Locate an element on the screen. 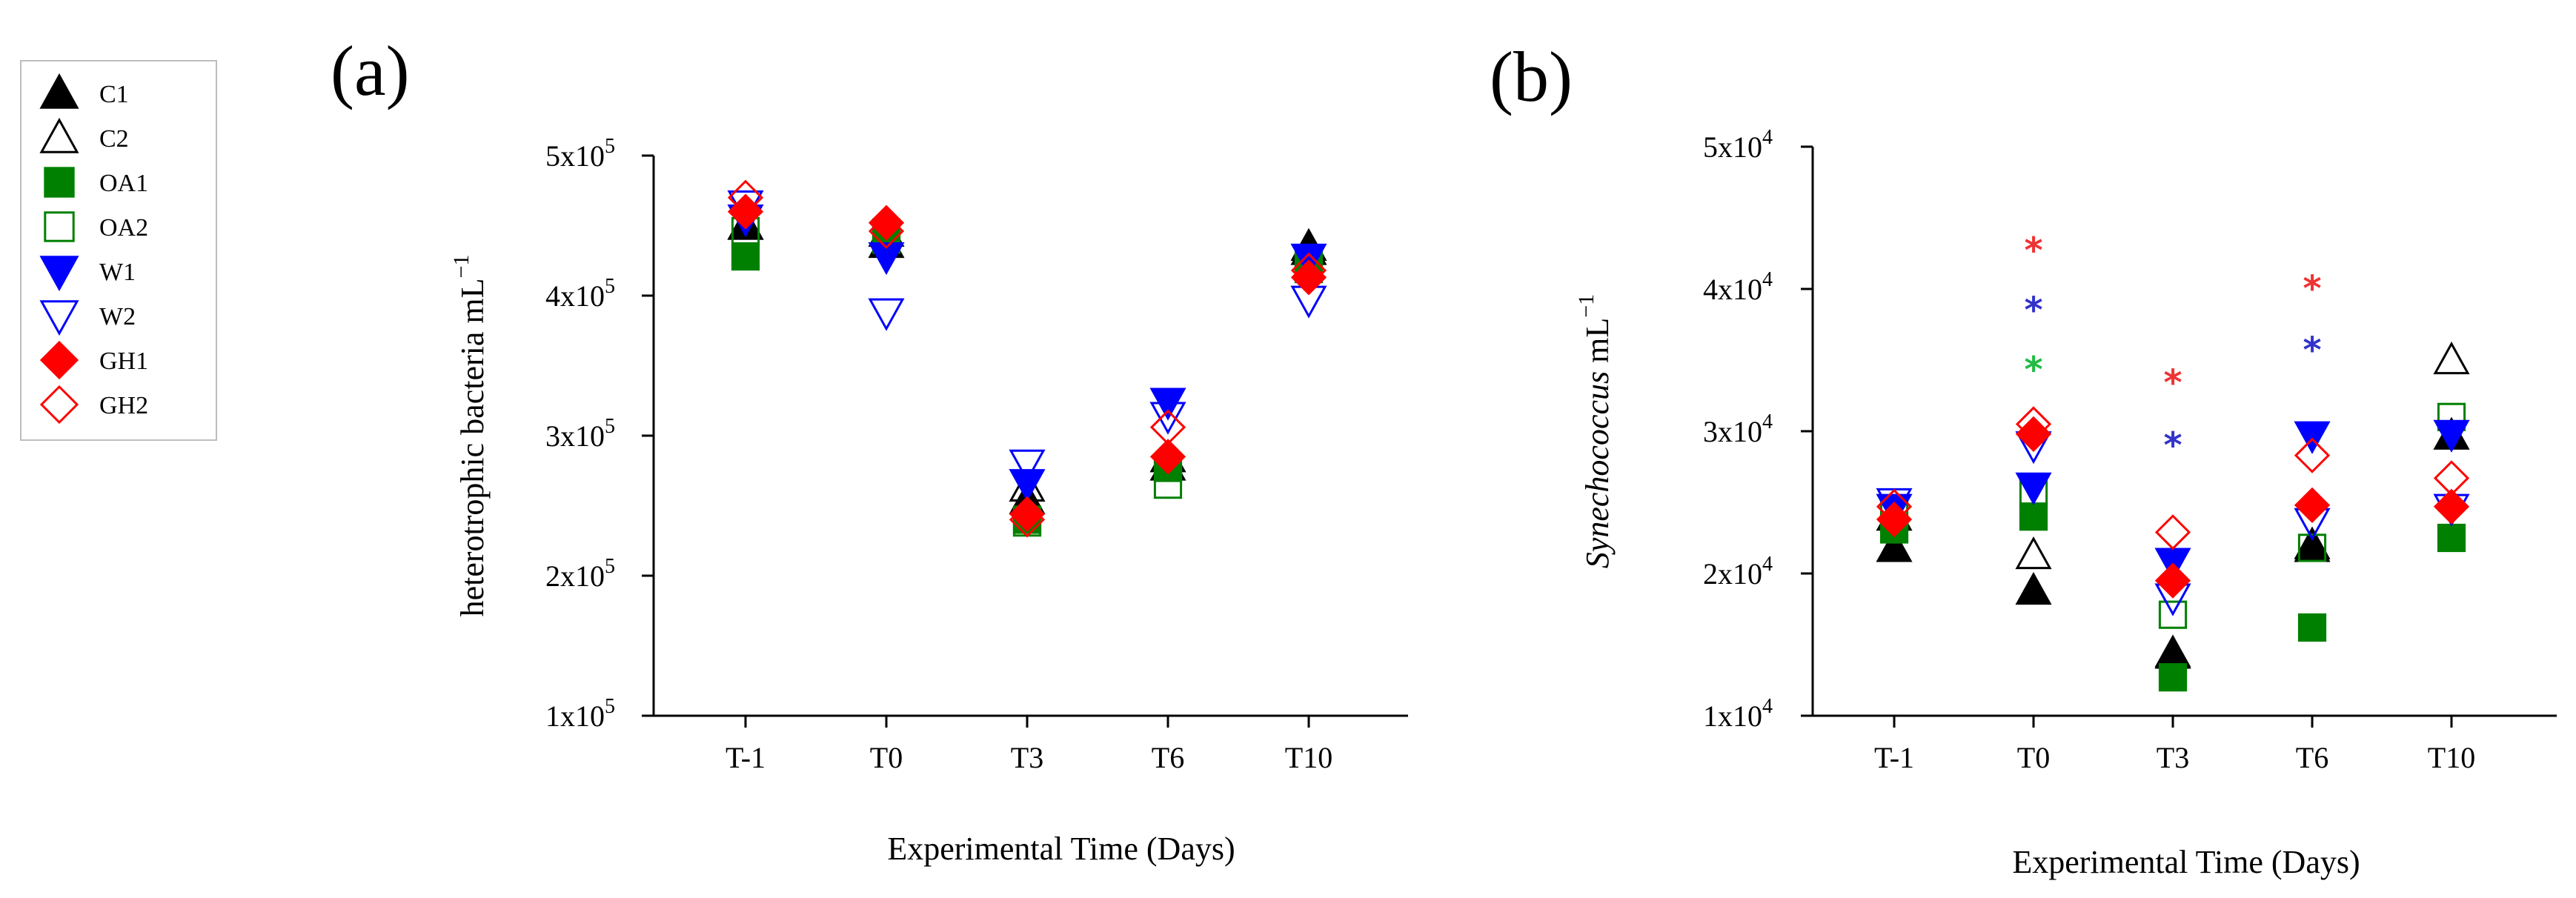 The image size is (2576, 898). legend: C1 C2 OA1 OA2 W1 W2 GH1 GH2 is located at coordinates (118, 250).